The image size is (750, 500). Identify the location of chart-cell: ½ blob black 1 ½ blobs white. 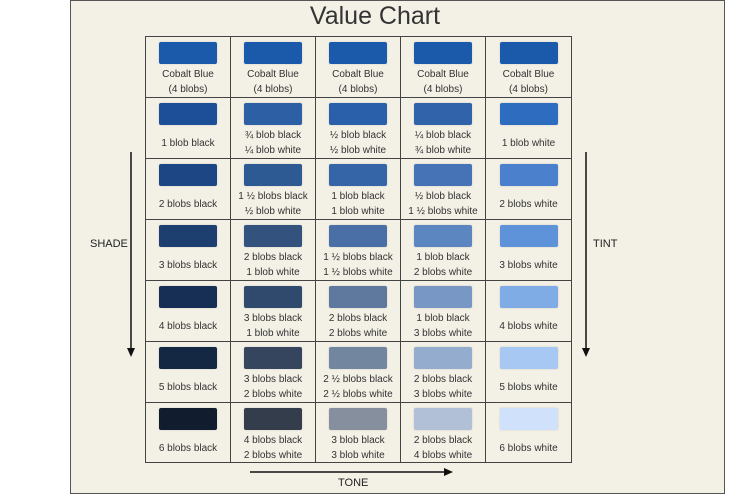
(443, 189).